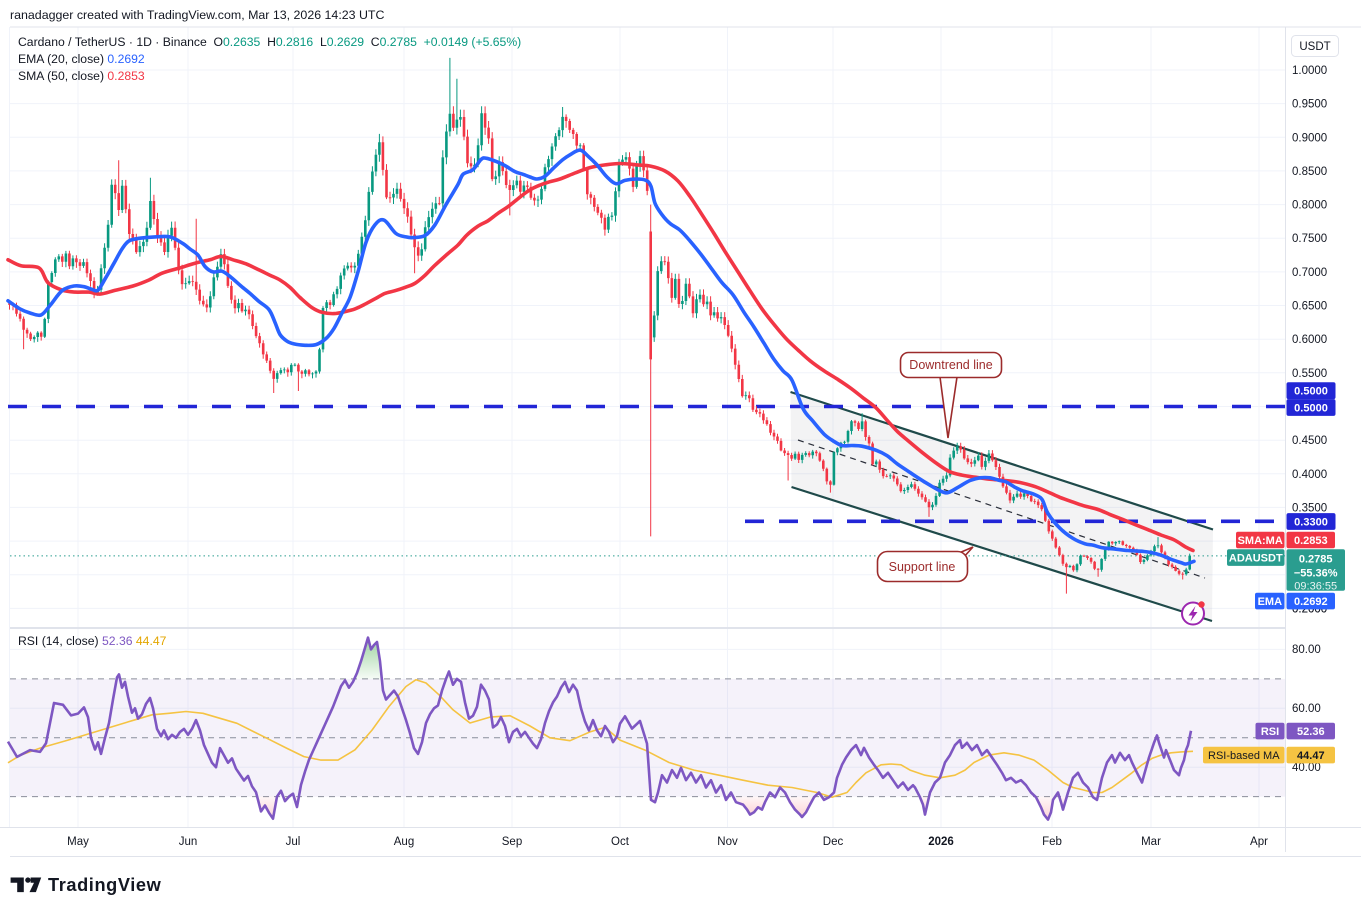  What do you see at coordinates (1309, 206) in the screenshot?
I see `svg-text: 0.8000` at bounding box center [1309, 206].